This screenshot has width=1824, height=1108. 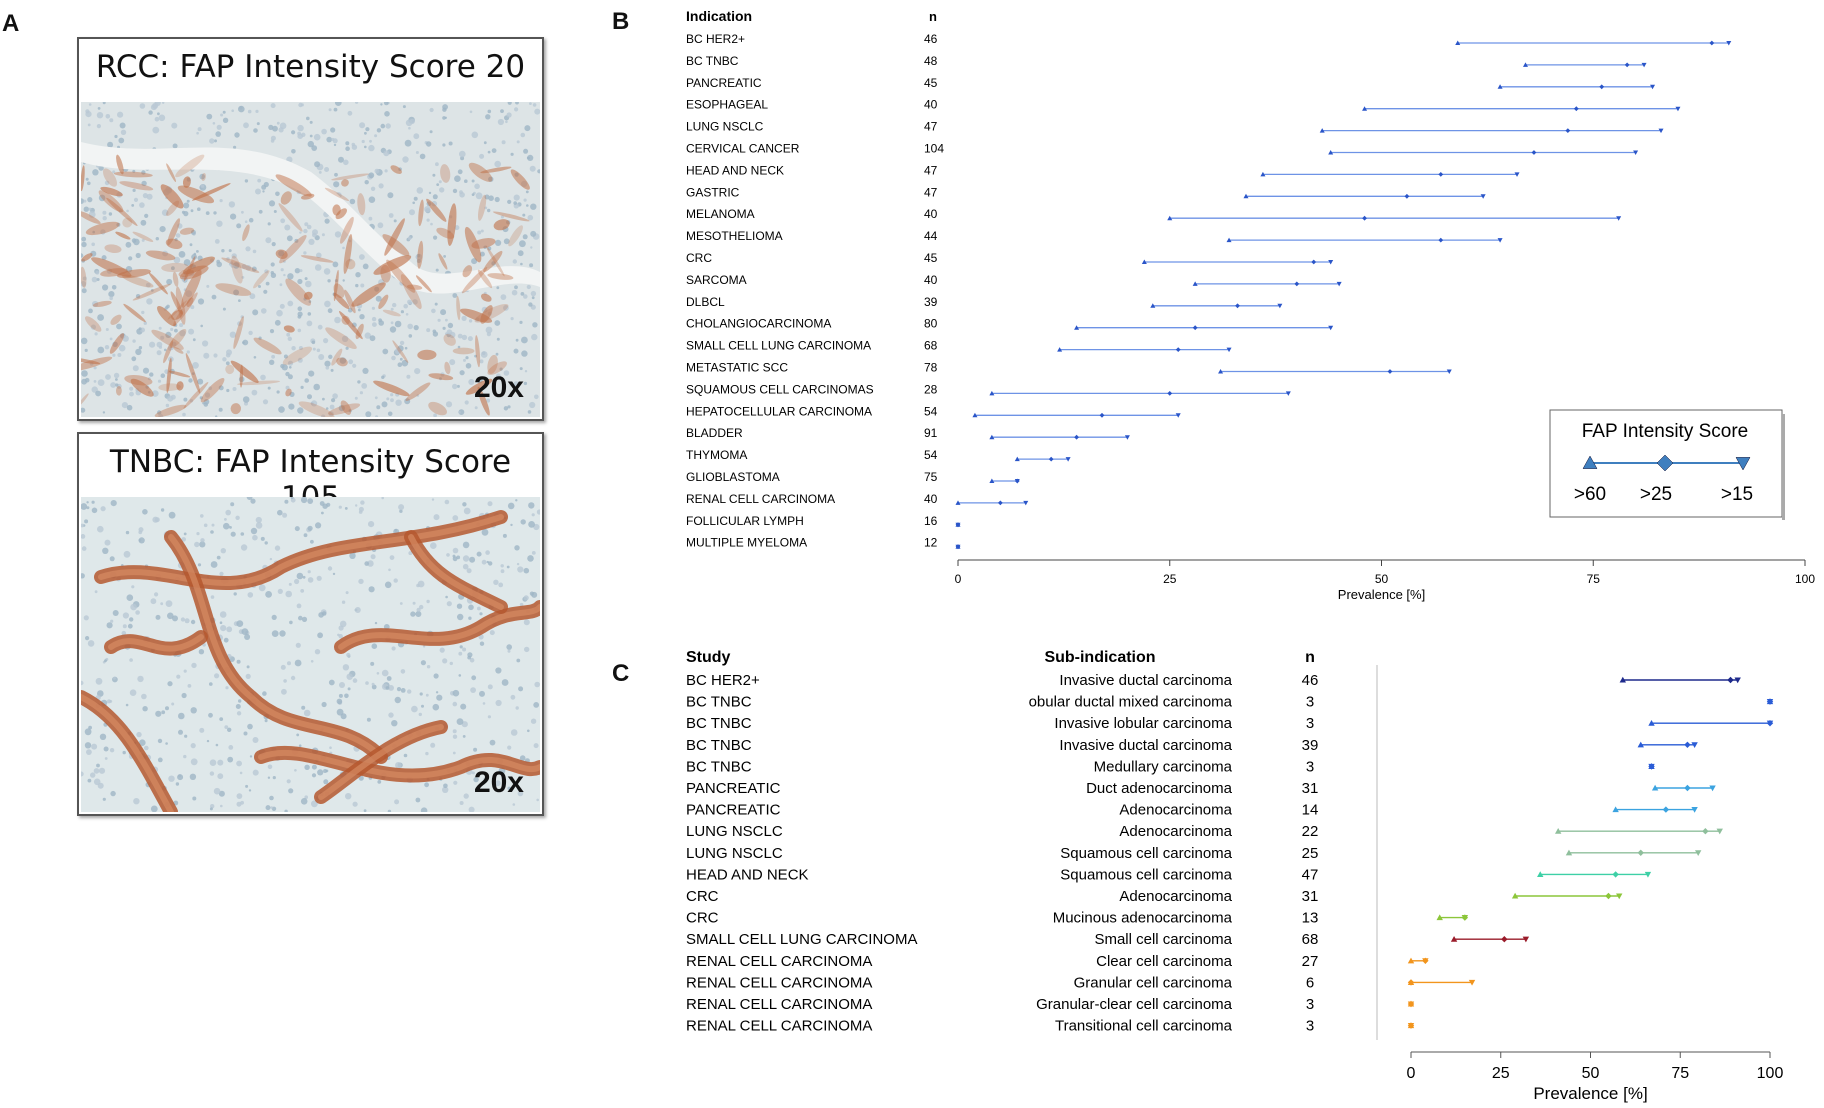 I want to click on row-label: MULTIPLE MYELOMA, so click(x=746, y=543).